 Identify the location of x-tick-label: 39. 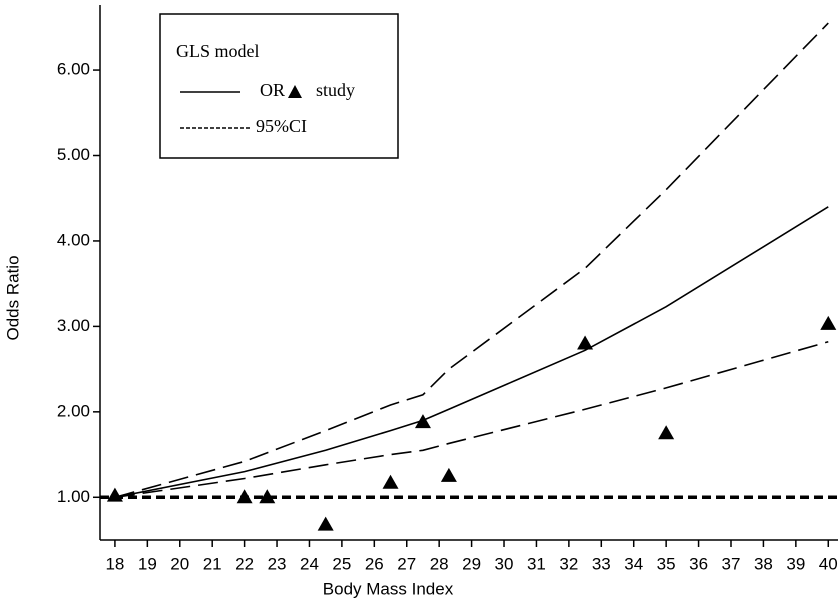
(795, 563).